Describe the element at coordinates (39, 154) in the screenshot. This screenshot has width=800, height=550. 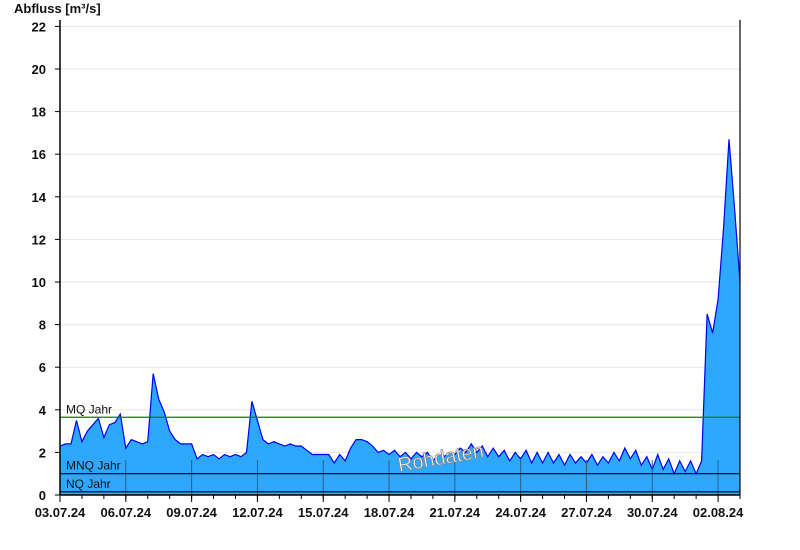
I see `y-tick-label: 16` at that location.